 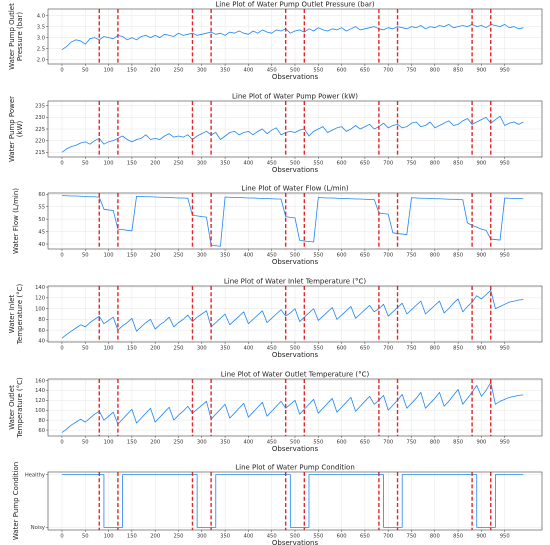 What do you see at coordinates (41, 38) in the screenshot?
I see `y-tick-label: 3.0` at bounding box center [41, 38].